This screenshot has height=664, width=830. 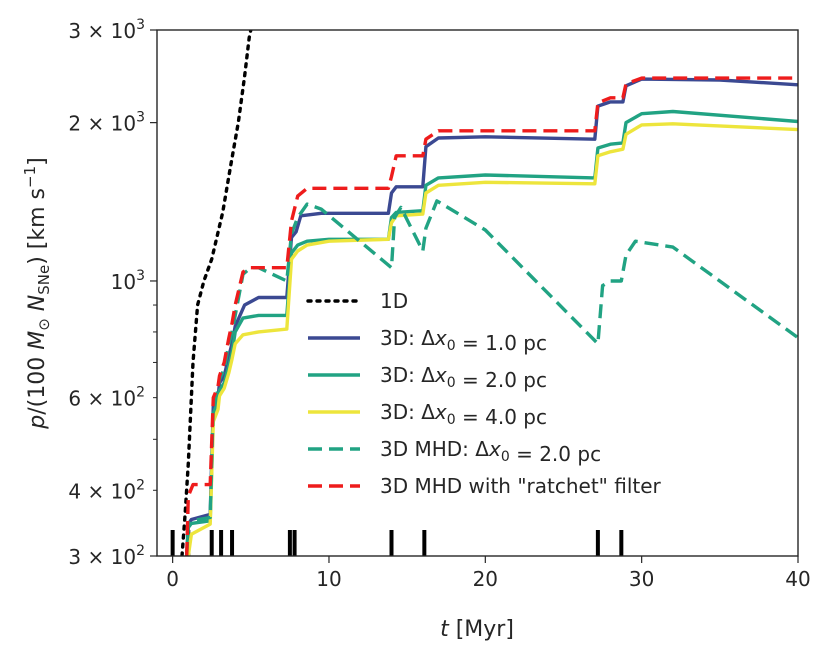 What do you see at coordinates (397, 543) in the screenshot?
I see `supernova-time-markers` at bounding box center [397, 543].